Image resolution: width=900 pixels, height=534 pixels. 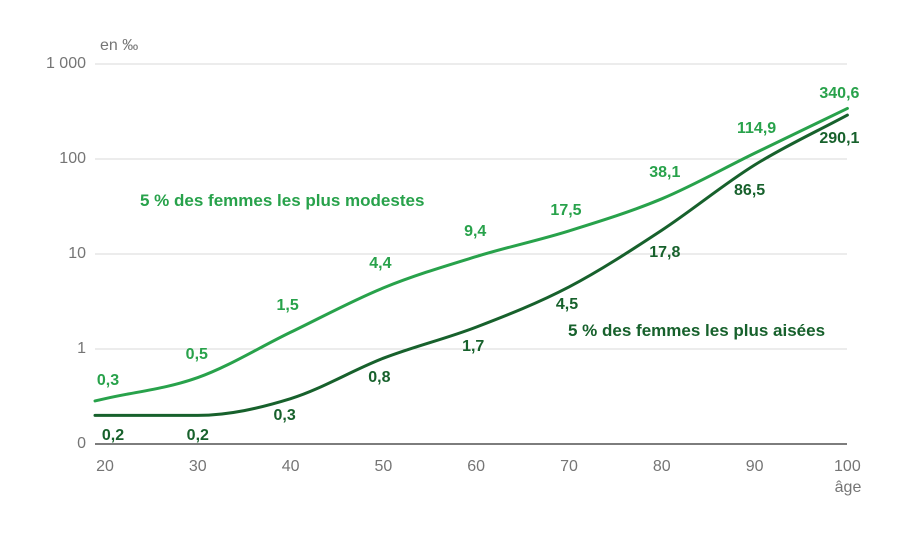 I want to click on value-label-modestes: 340,6, so click(x=839, y=94).